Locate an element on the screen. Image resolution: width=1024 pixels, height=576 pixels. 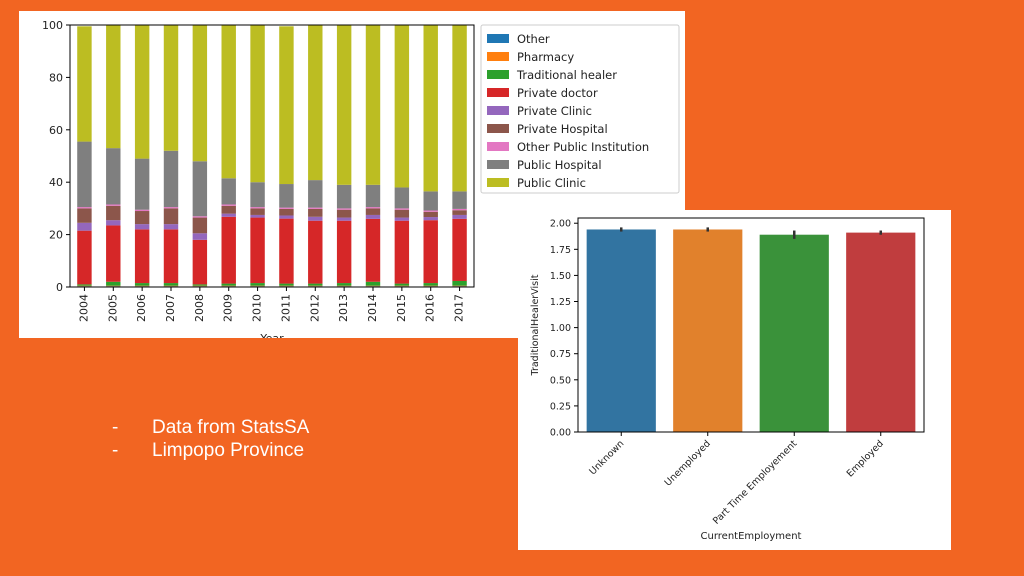
plot-frame is located at coordinates (751, 325).